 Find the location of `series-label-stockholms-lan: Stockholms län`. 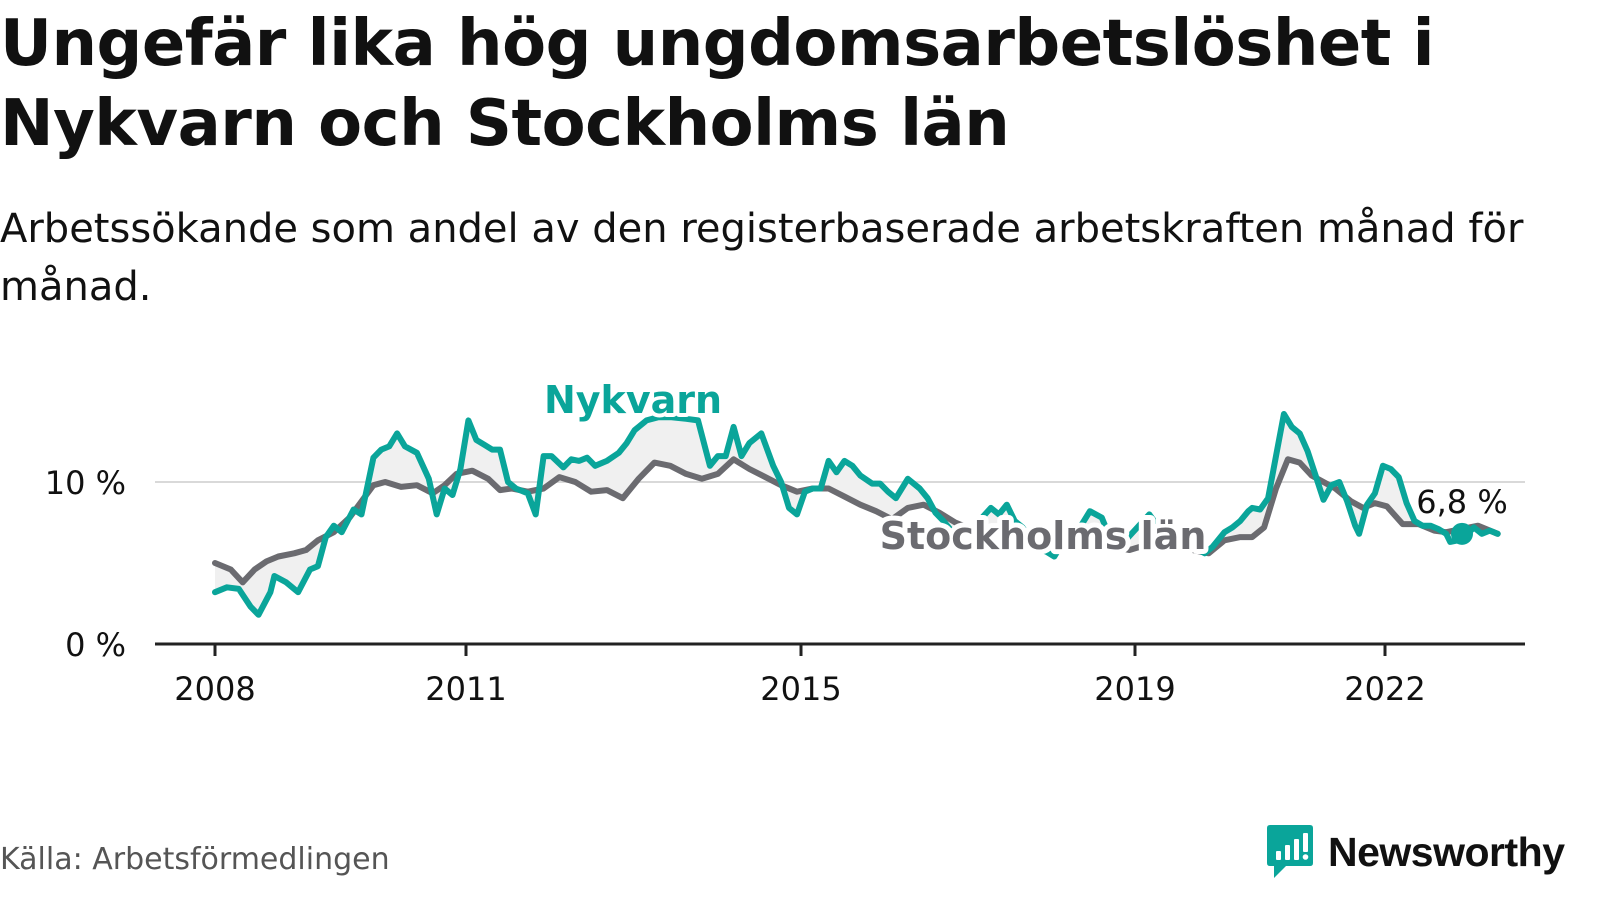

series-label-stockholms-lan: Stockholms län is located at coordinates (1043, 536).